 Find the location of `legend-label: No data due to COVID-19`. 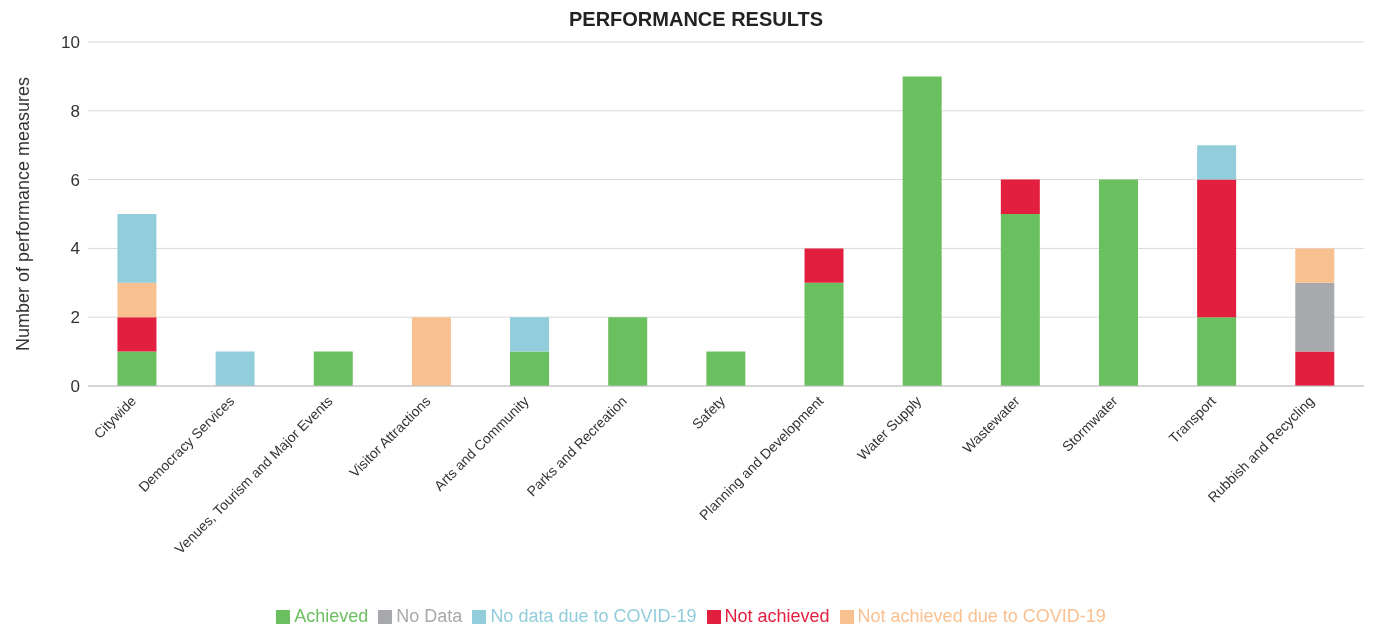

legend-label: No data due to COVID-19 is located at coordinates (593, 616).